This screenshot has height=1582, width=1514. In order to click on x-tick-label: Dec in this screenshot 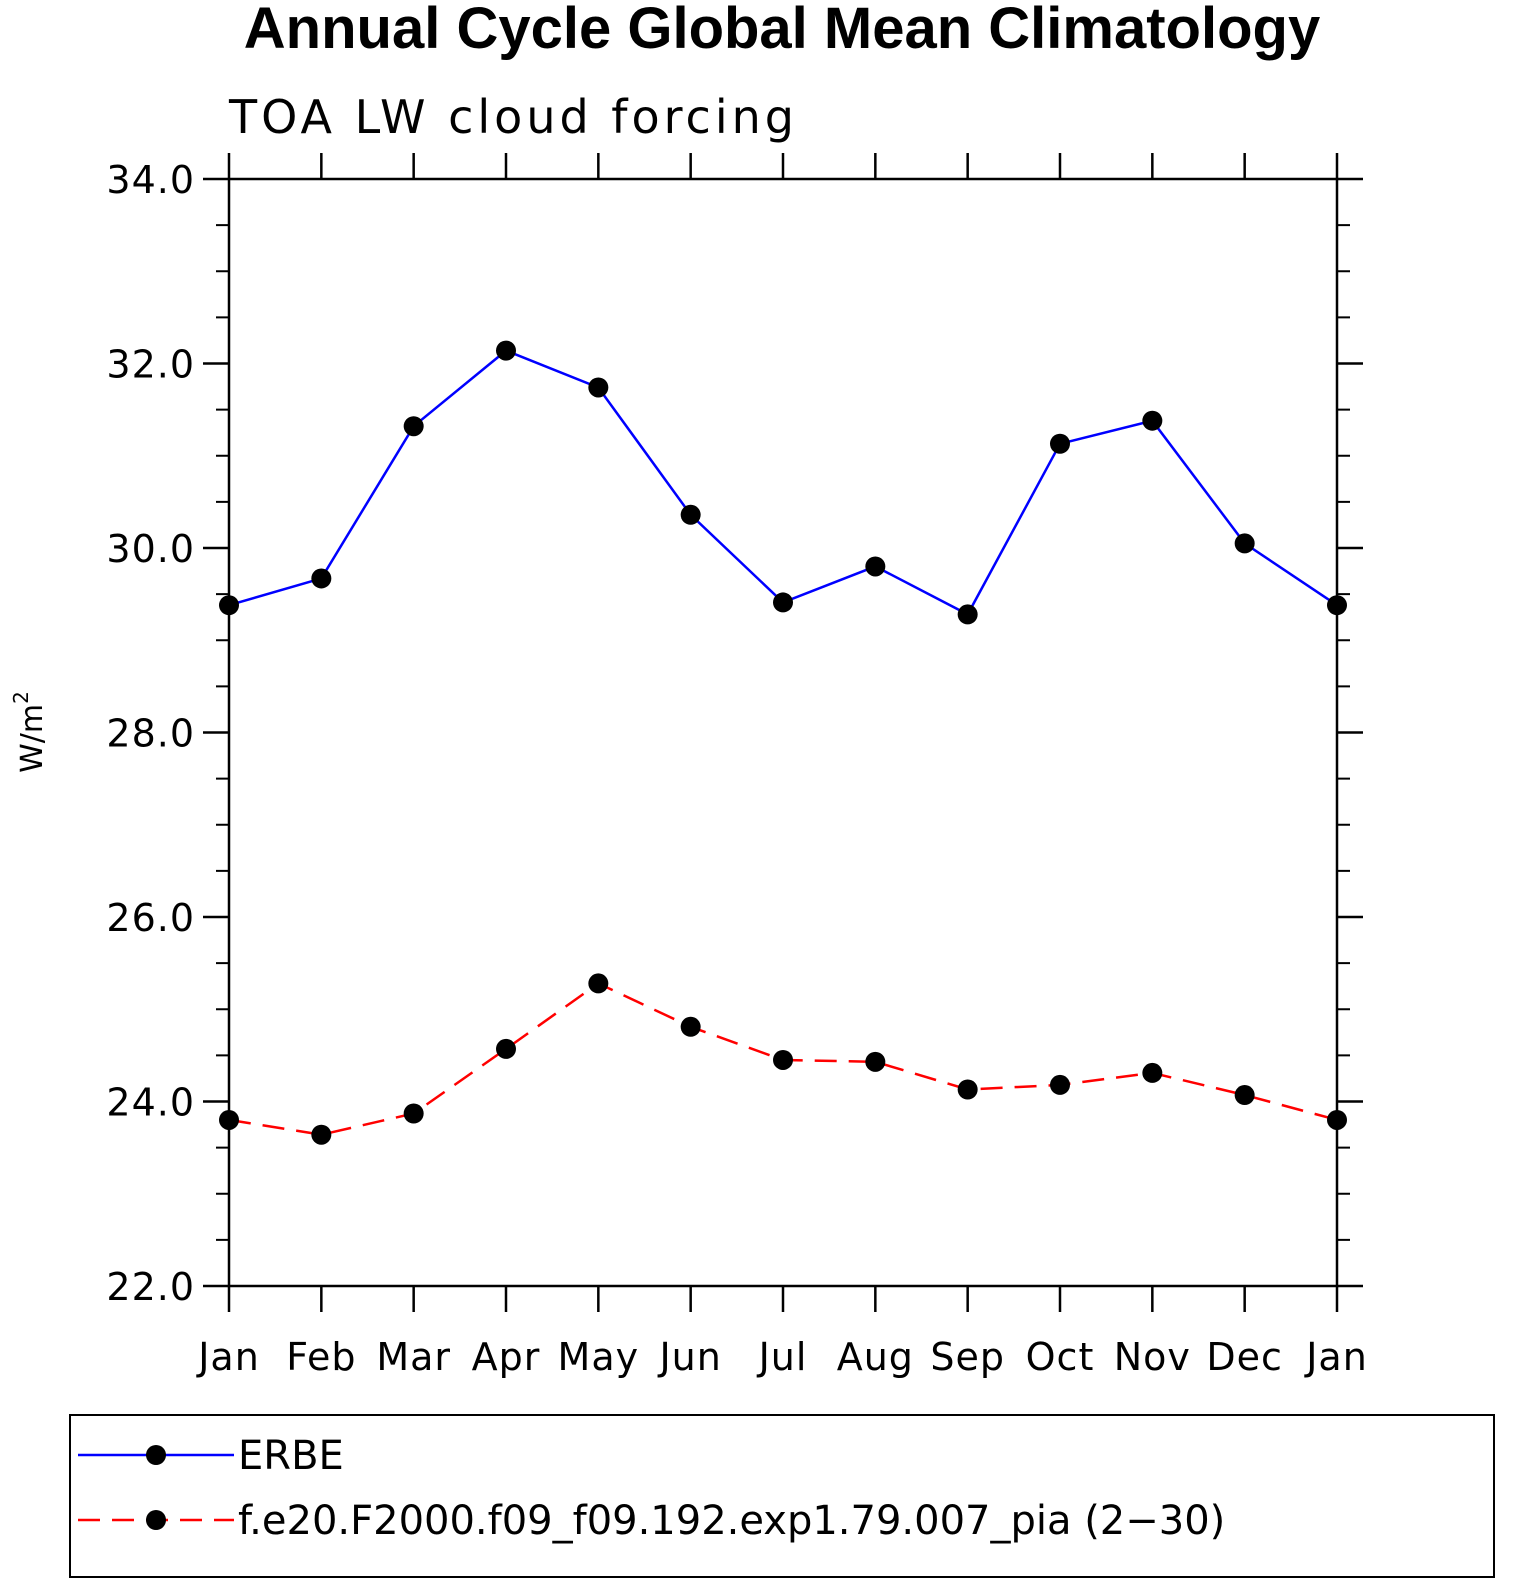, I will do `click(1244, 1357)`.